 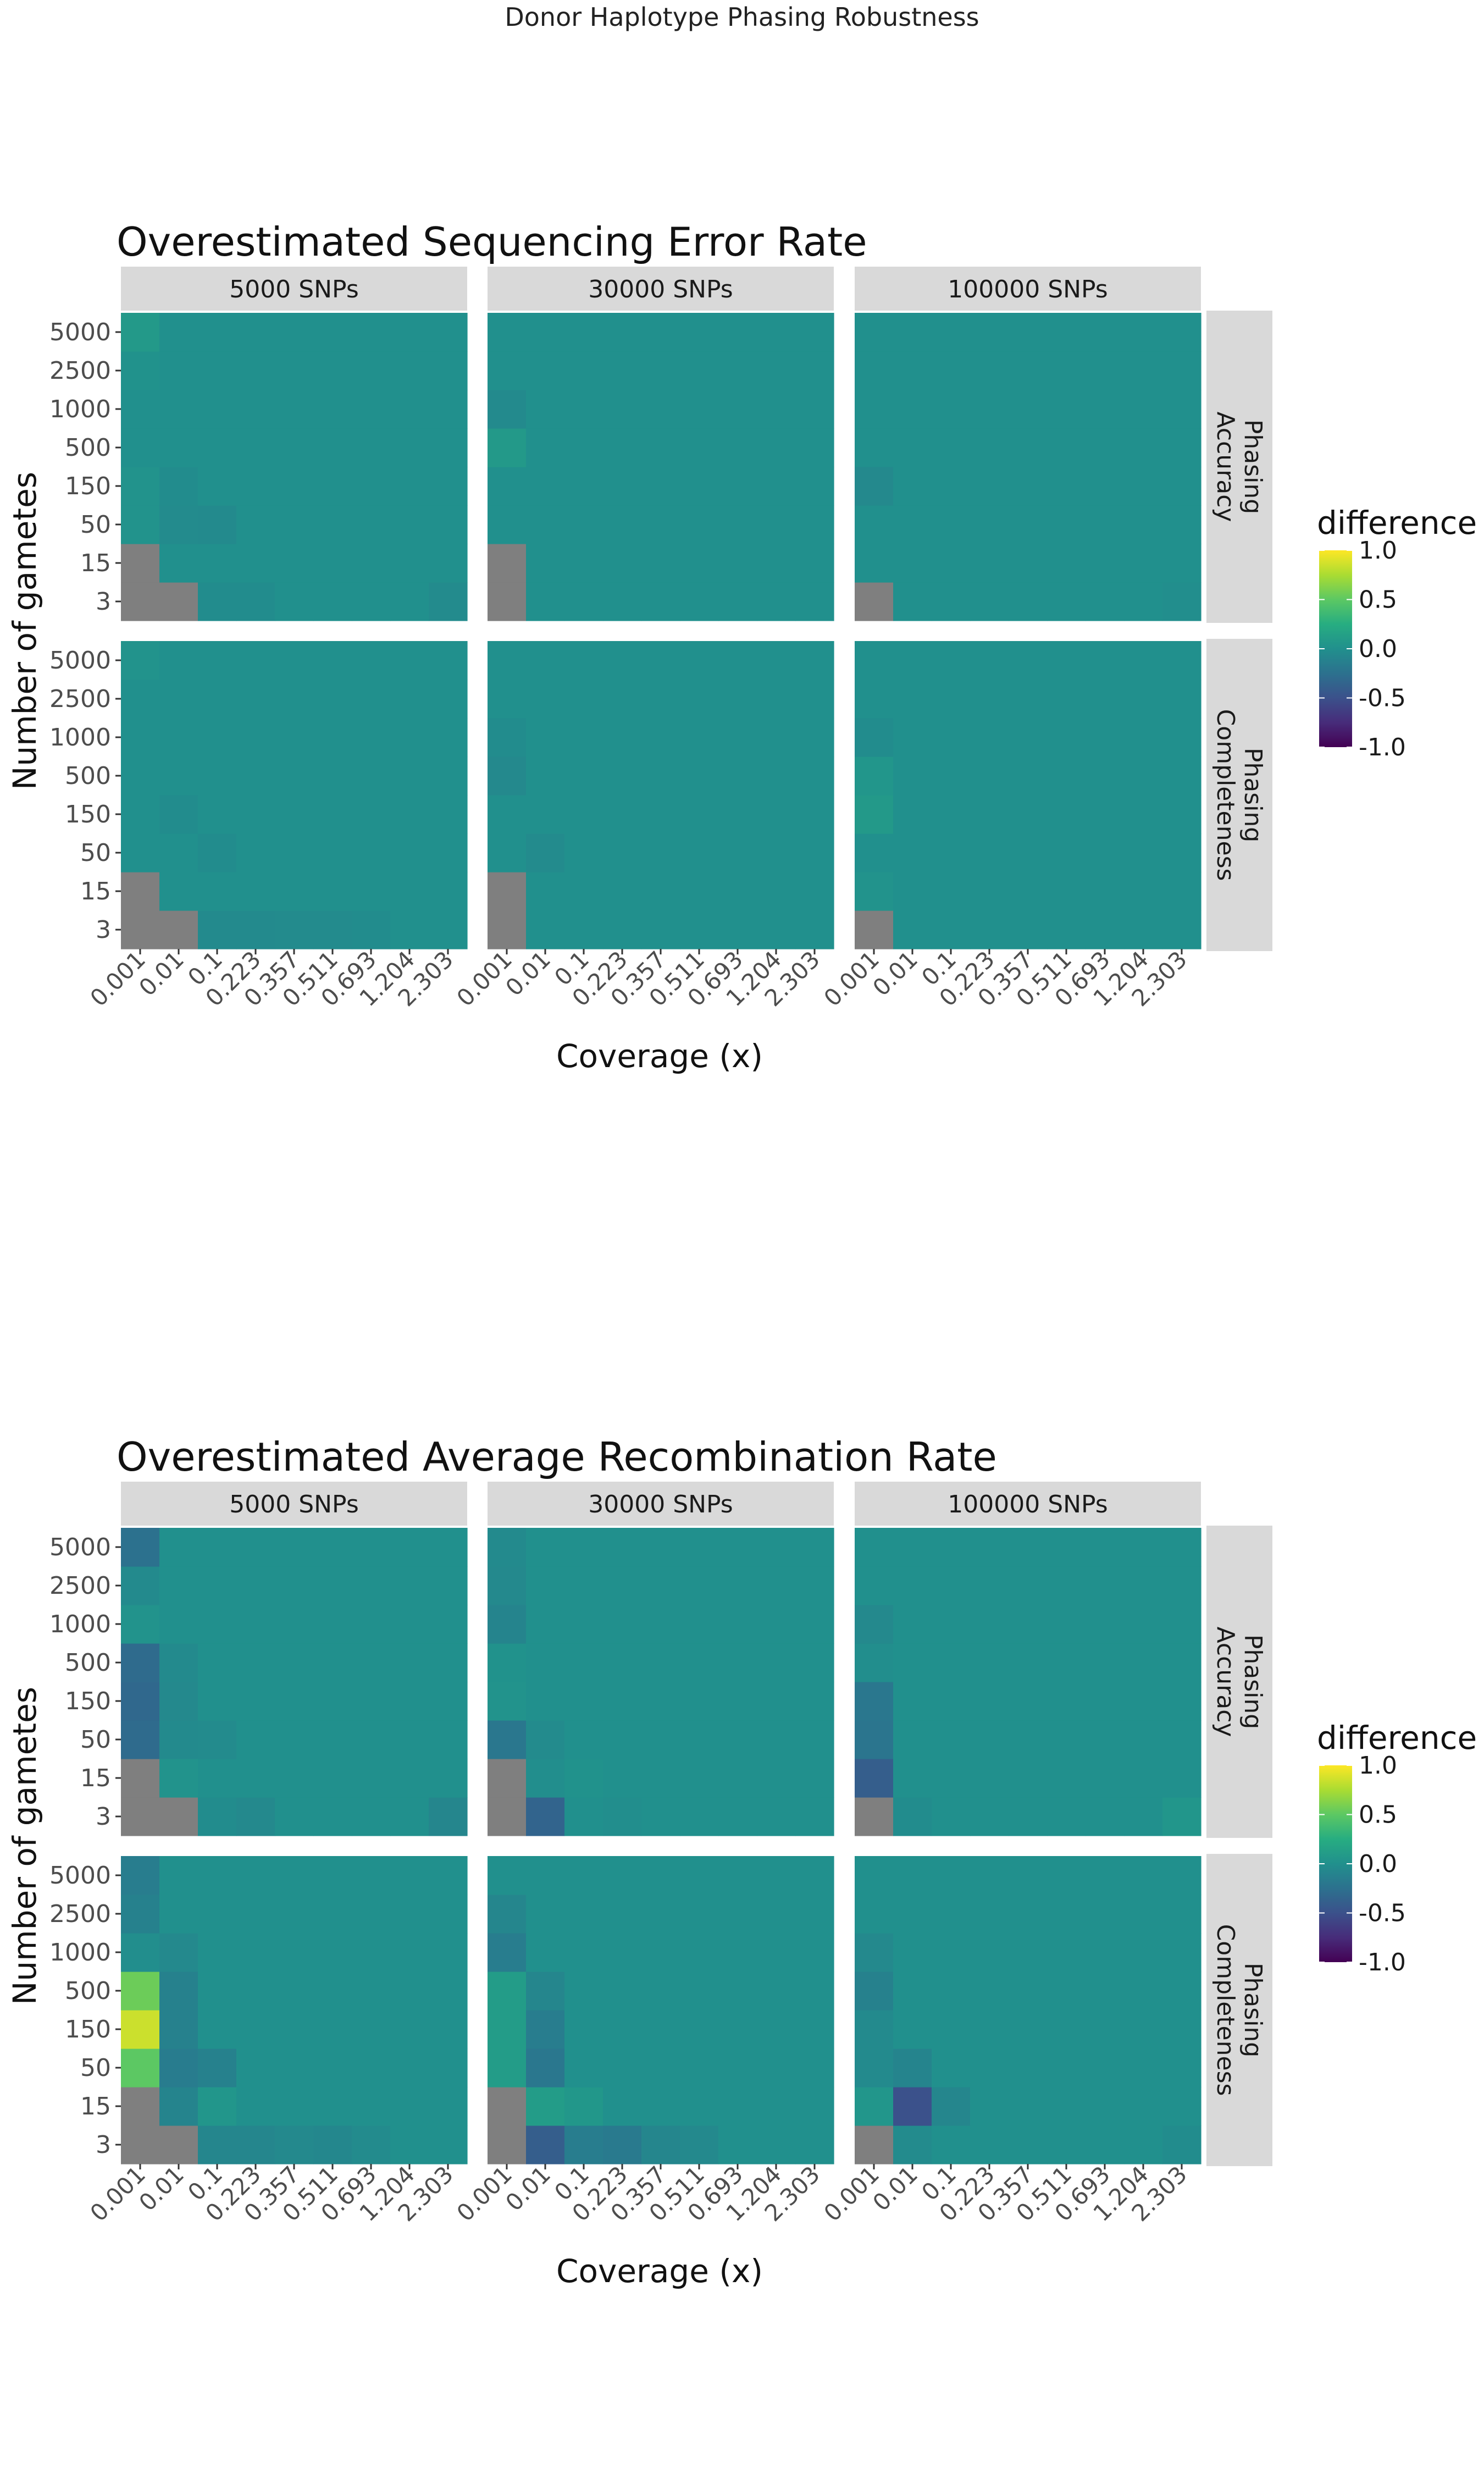 What do you see at coordinates (103, 1817) in the screenshot?
I see `y-tick-label: 3` at bounding box center [103, 1817].